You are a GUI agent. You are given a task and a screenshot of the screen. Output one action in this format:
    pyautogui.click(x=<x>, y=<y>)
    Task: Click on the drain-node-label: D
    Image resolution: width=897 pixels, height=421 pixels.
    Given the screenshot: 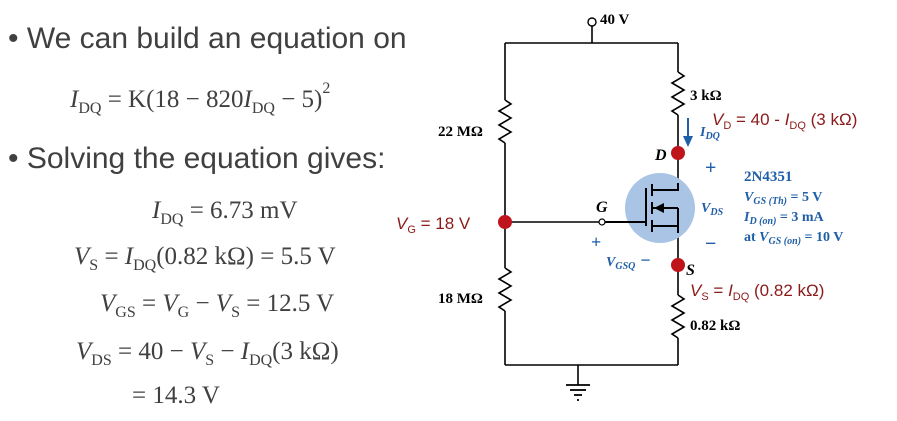 What is the action you would take?
    pyautogui.click(x=660, y=155)
    